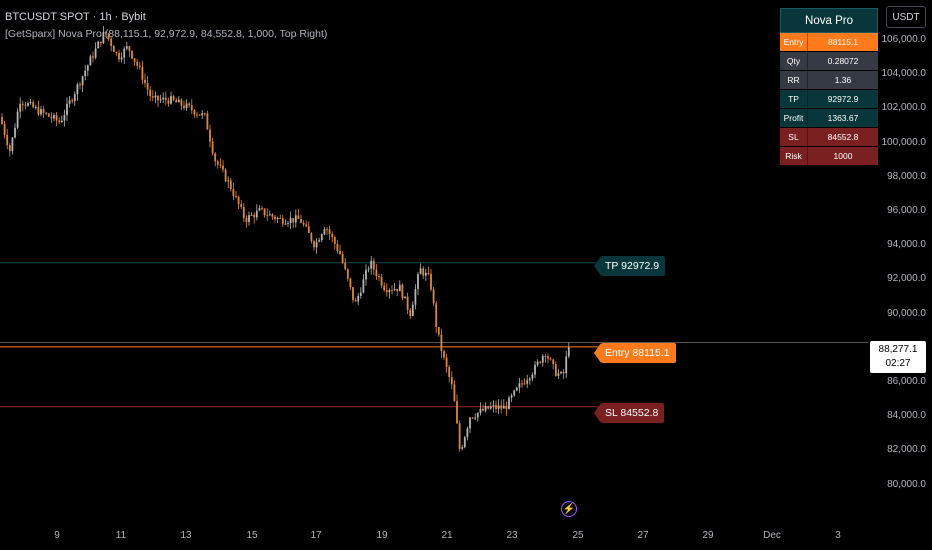 The height and width of the screenshot is (550, 932). What do you see at coordinates (904, 74) in the screenshot?
I see `price-tick: 104,000.0` at bounding box center [904, 74].